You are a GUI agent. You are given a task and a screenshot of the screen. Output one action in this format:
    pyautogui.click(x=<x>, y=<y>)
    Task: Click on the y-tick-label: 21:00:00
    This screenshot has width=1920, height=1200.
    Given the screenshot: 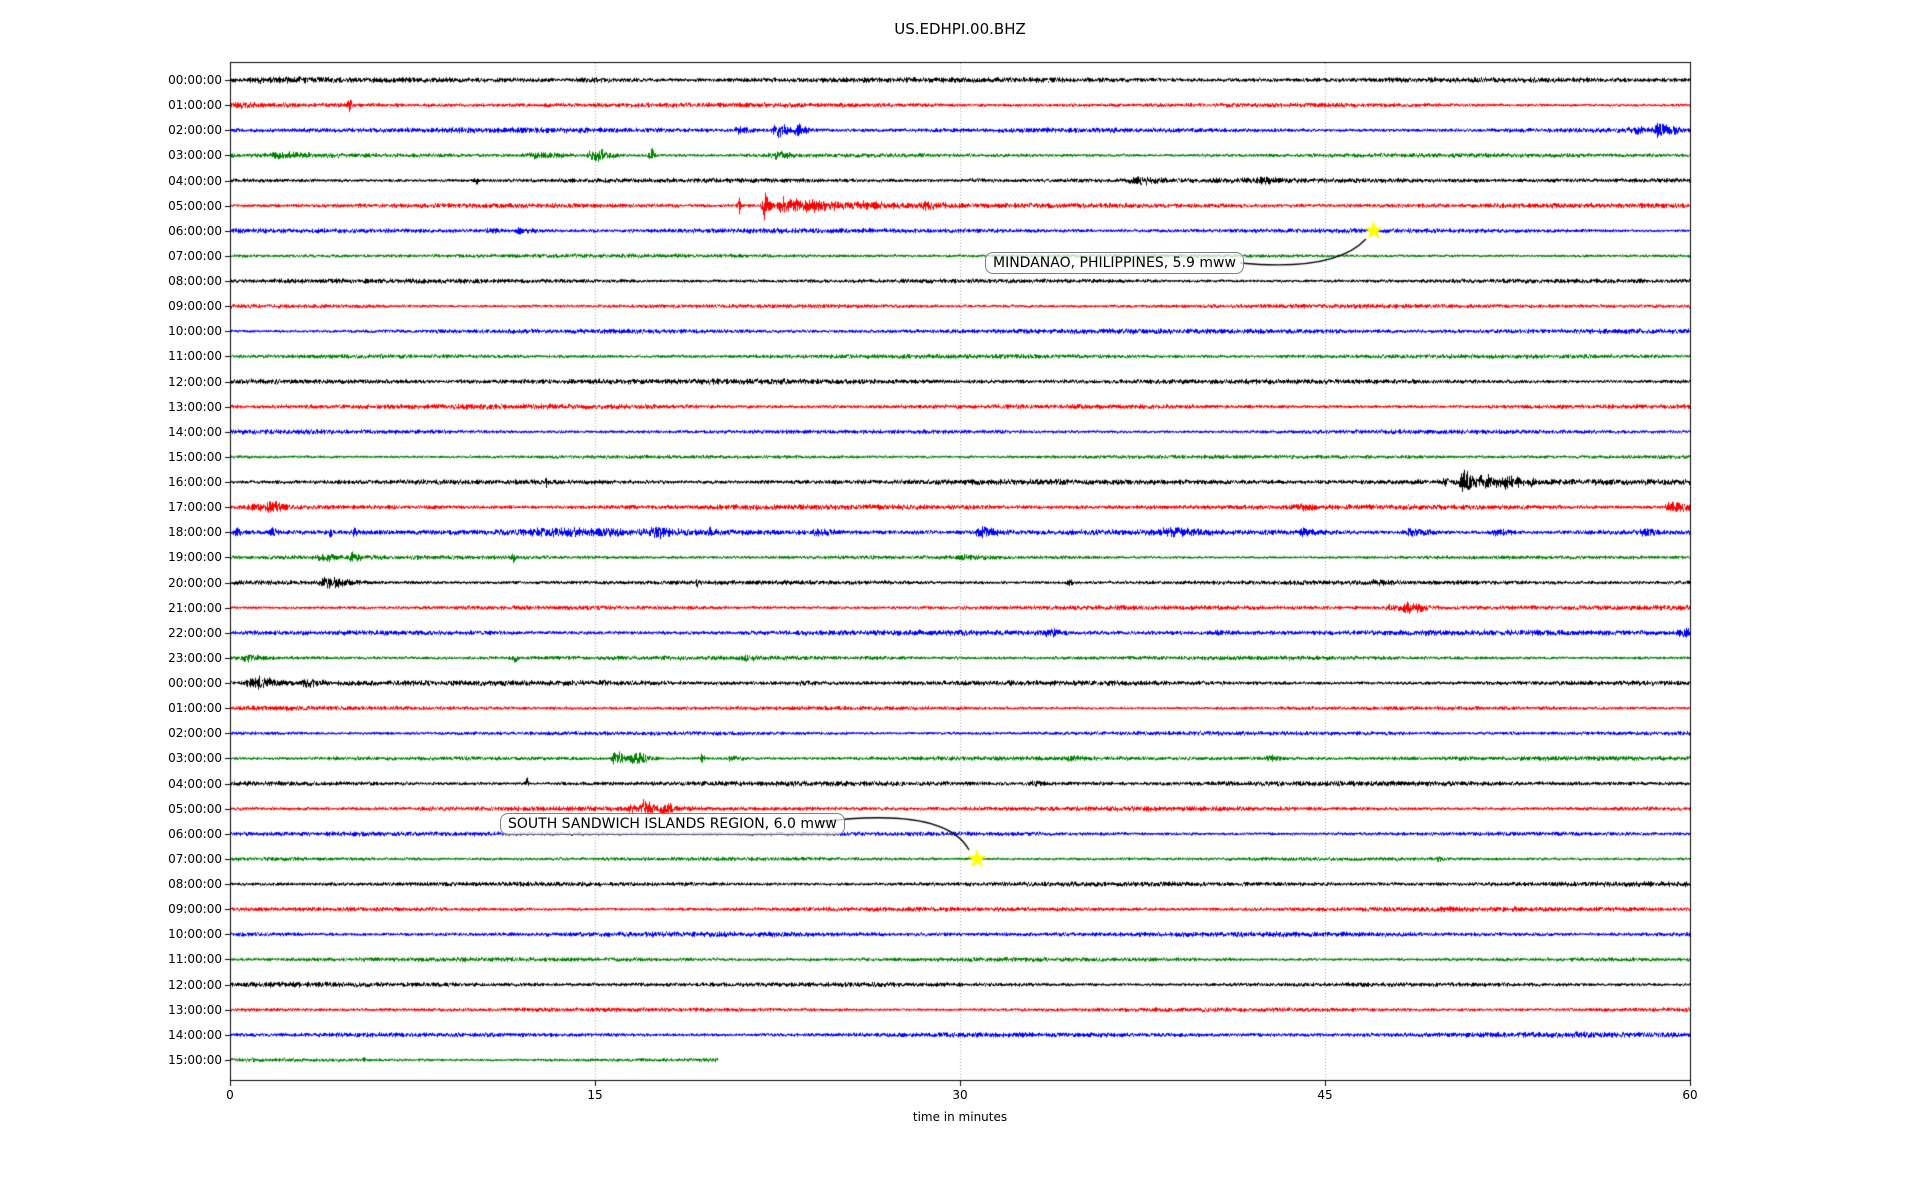 What is the action you would take?
    pyautogui.click(x=195, y=607)
    